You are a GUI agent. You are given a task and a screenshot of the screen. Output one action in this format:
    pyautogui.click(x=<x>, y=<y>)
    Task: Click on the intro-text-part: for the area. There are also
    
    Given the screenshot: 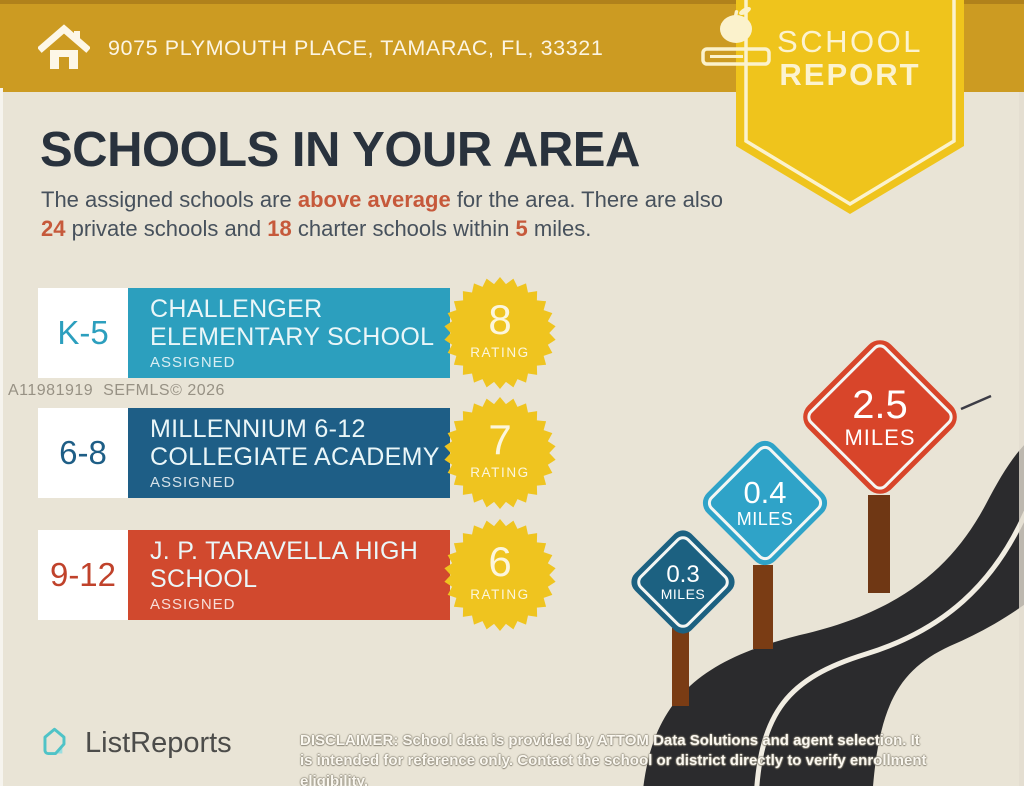 What is the action you would take?
    pyautogui.click(x=587, y=199)
    